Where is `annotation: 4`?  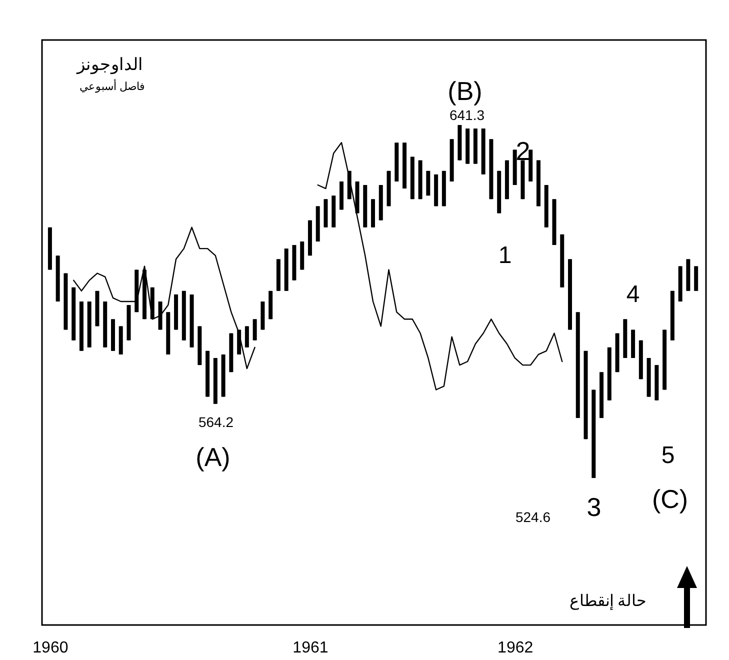 annotation: 4 is located at coordinates (633, 294).